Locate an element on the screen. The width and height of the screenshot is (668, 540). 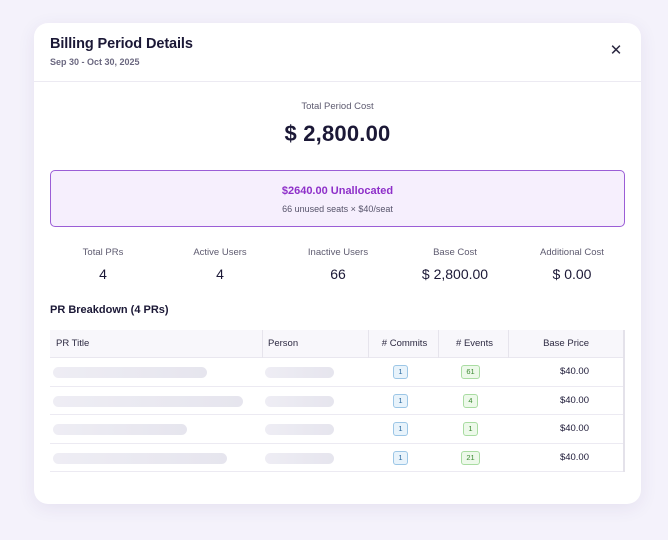
total-cost-label: Total Period Cost is located at coordinates (337, 106).